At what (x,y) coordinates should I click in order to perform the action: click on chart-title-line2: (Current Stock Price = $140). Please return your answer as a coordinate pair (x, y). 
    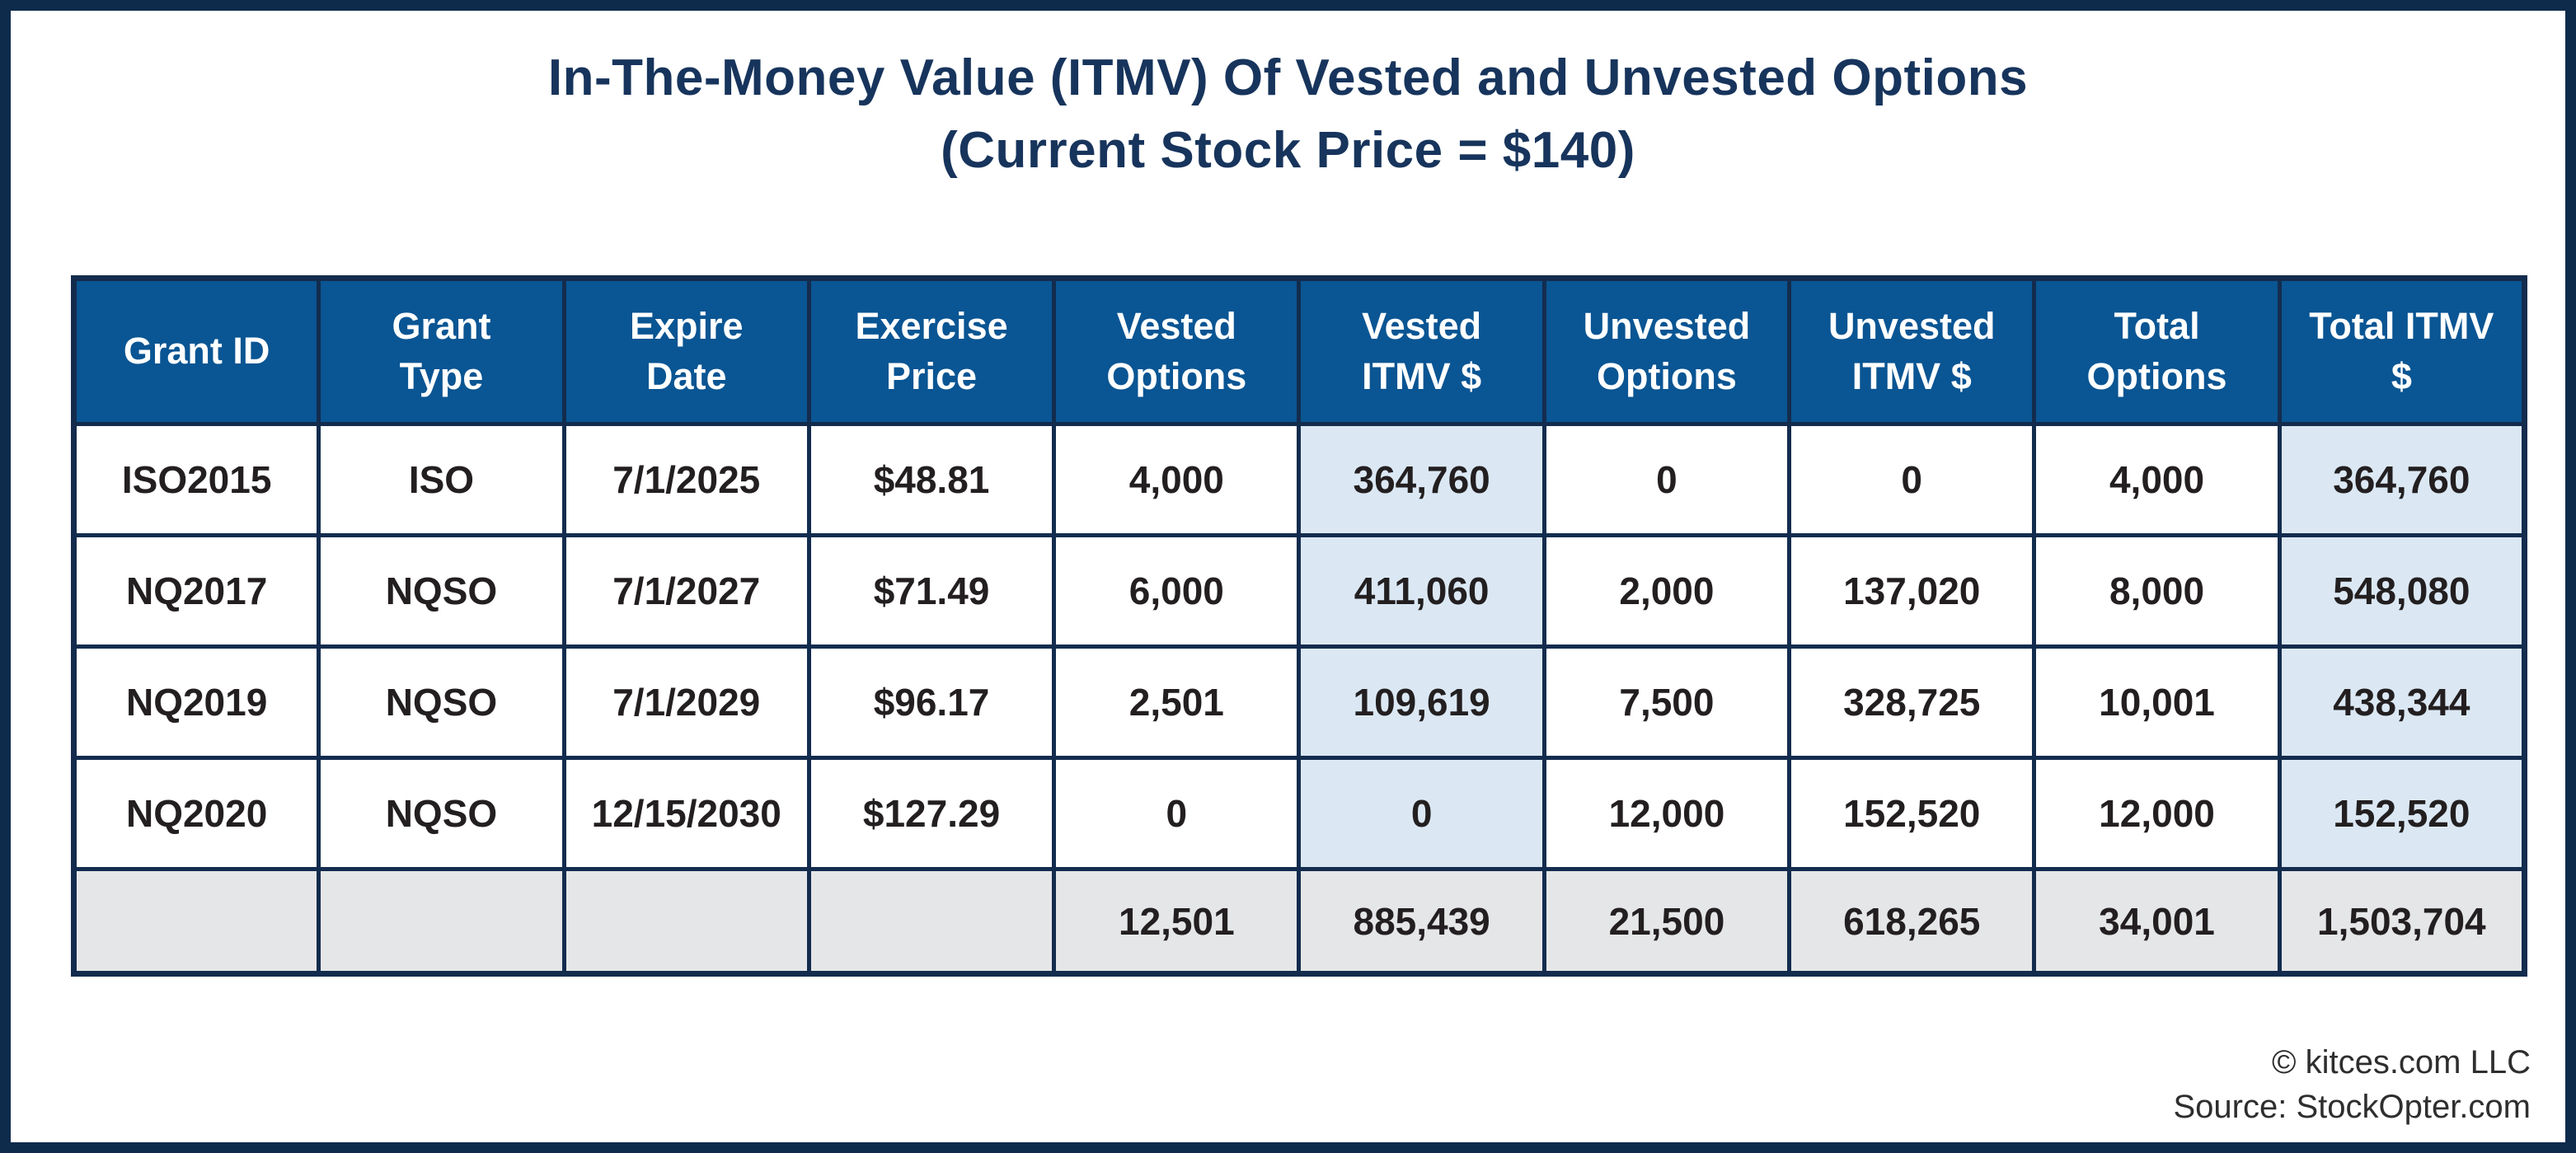
    Looking at the image, I should click on (1288, 151).